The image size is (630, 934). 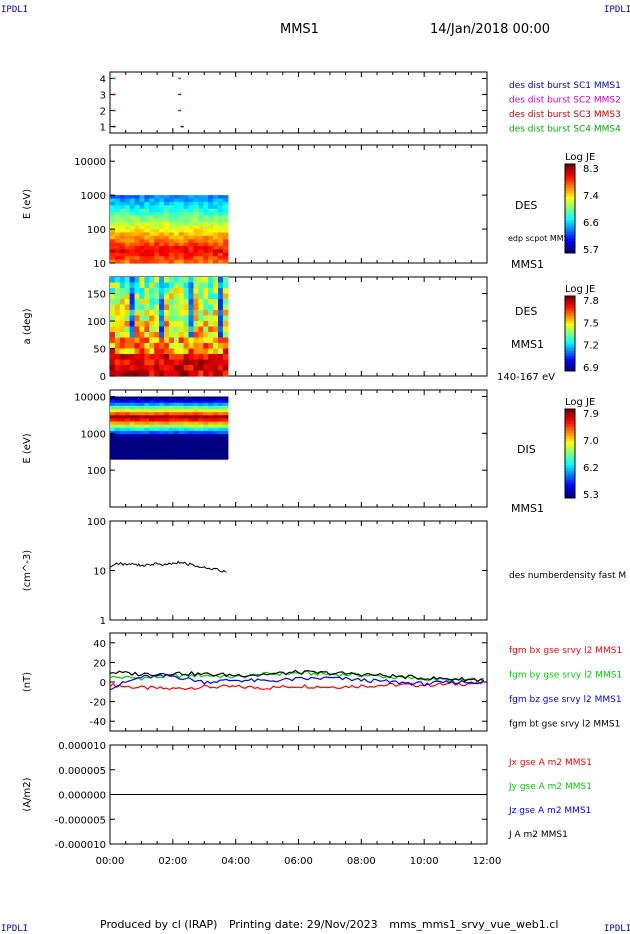 I want to click on legend-entry: J A m2 MMS1, so click(x=538, y=835).